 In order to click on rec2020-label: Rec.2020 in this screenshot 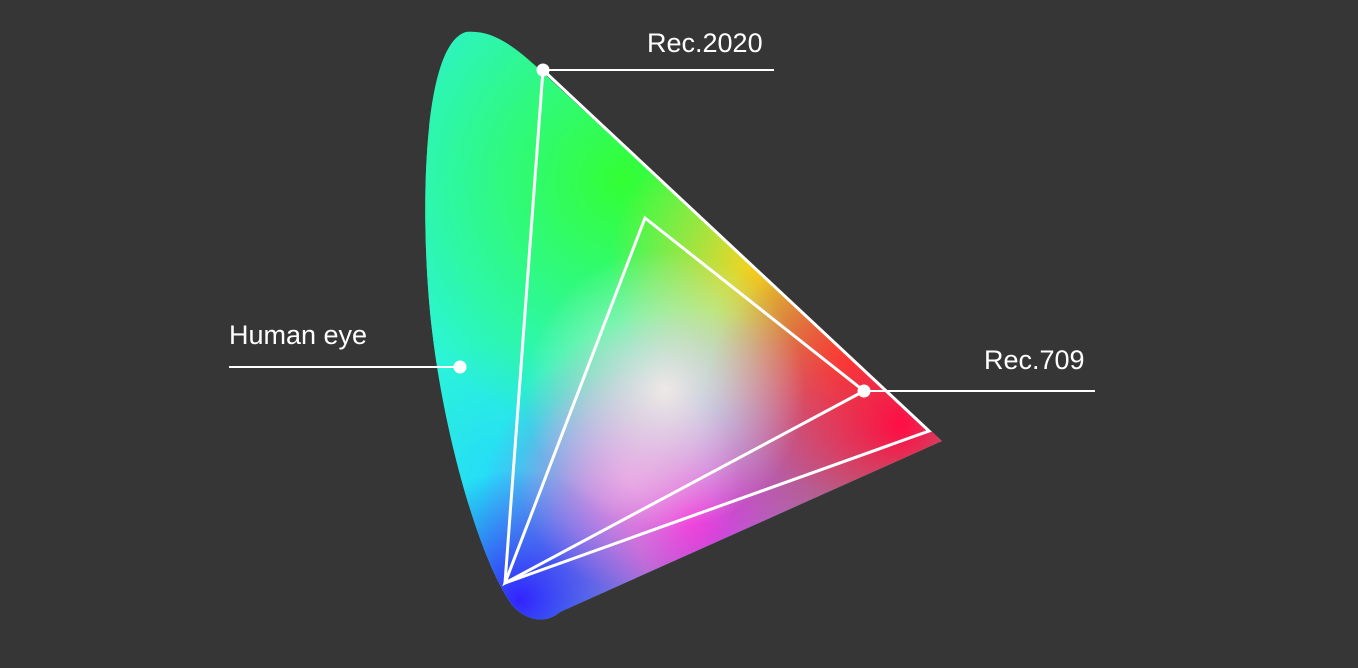, I will do `click(705, 43)`.